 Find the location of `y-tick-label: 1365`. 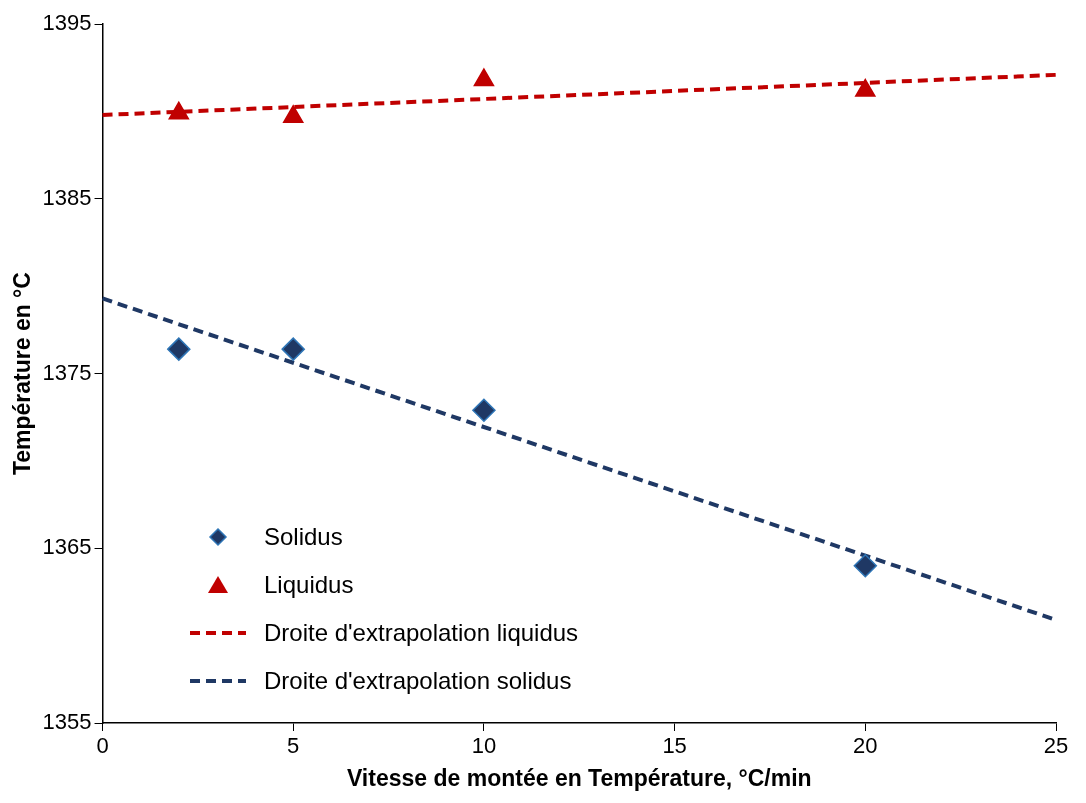

y-tick-label: 1365 is located at coordinates (67, 547).